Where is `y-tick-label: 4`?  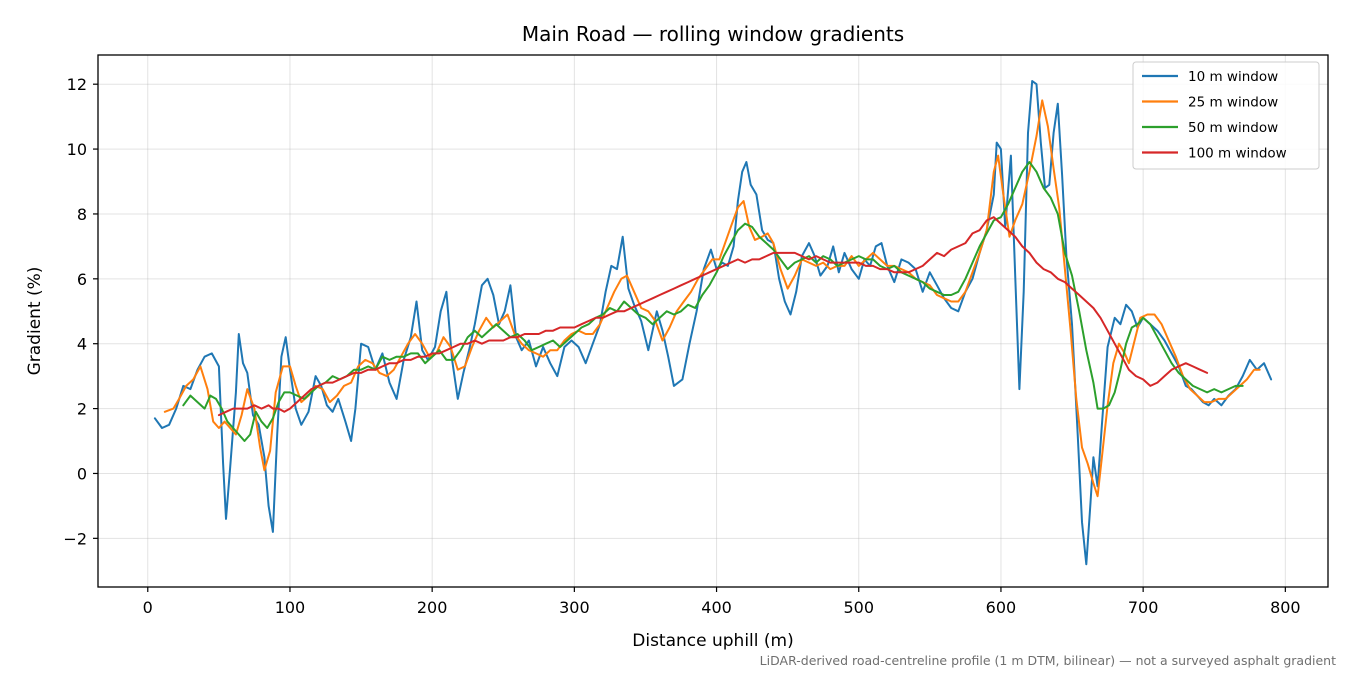
y-tick-label: 4 is located at coordinates (82, 344).